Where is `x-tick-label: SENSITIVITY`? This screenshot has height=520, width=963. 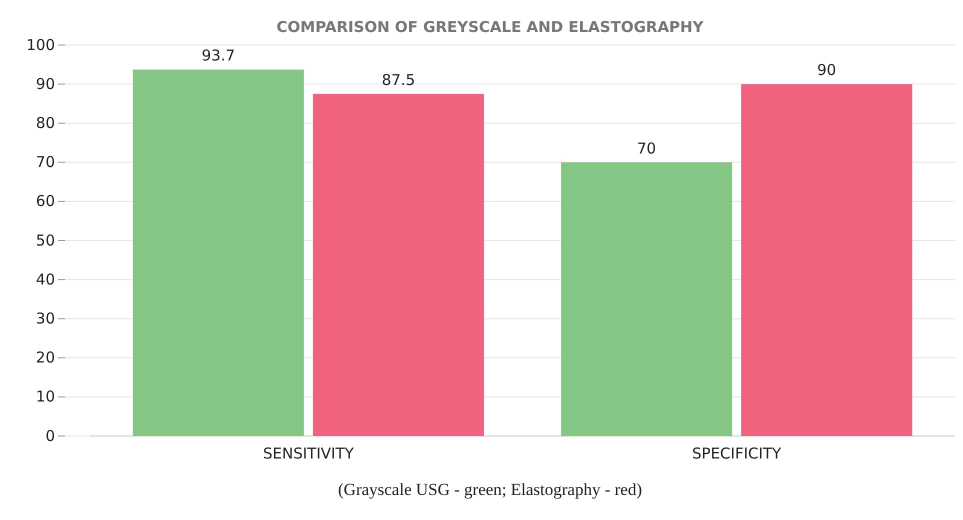 x-tick-label: SENSITIVITY is located at coordinates (309, 453).